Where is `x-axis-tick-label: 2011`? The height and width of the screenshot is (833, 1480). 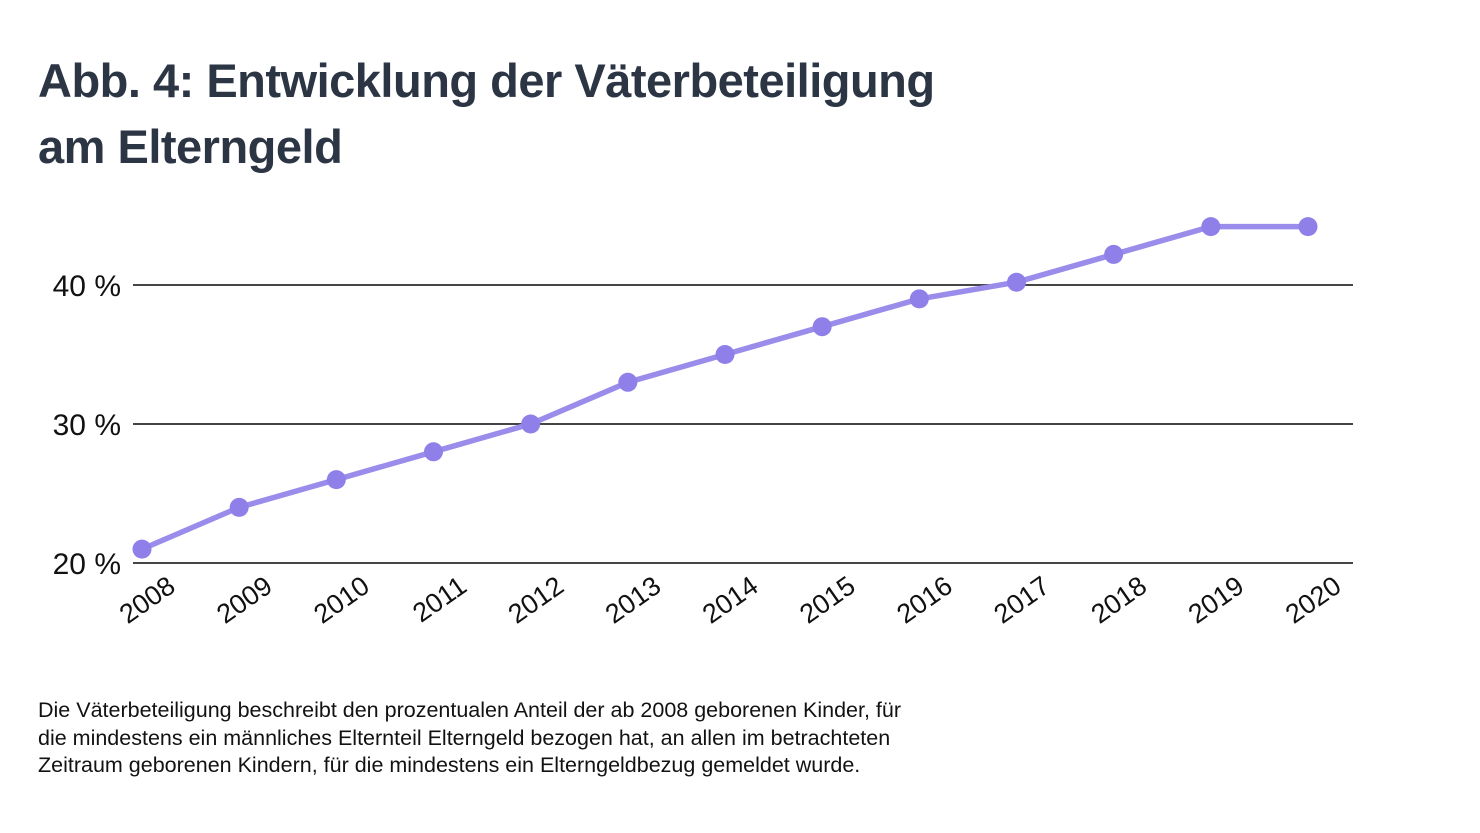
x-axis-tick-label: 2011 is located at coordinates (439, 599).